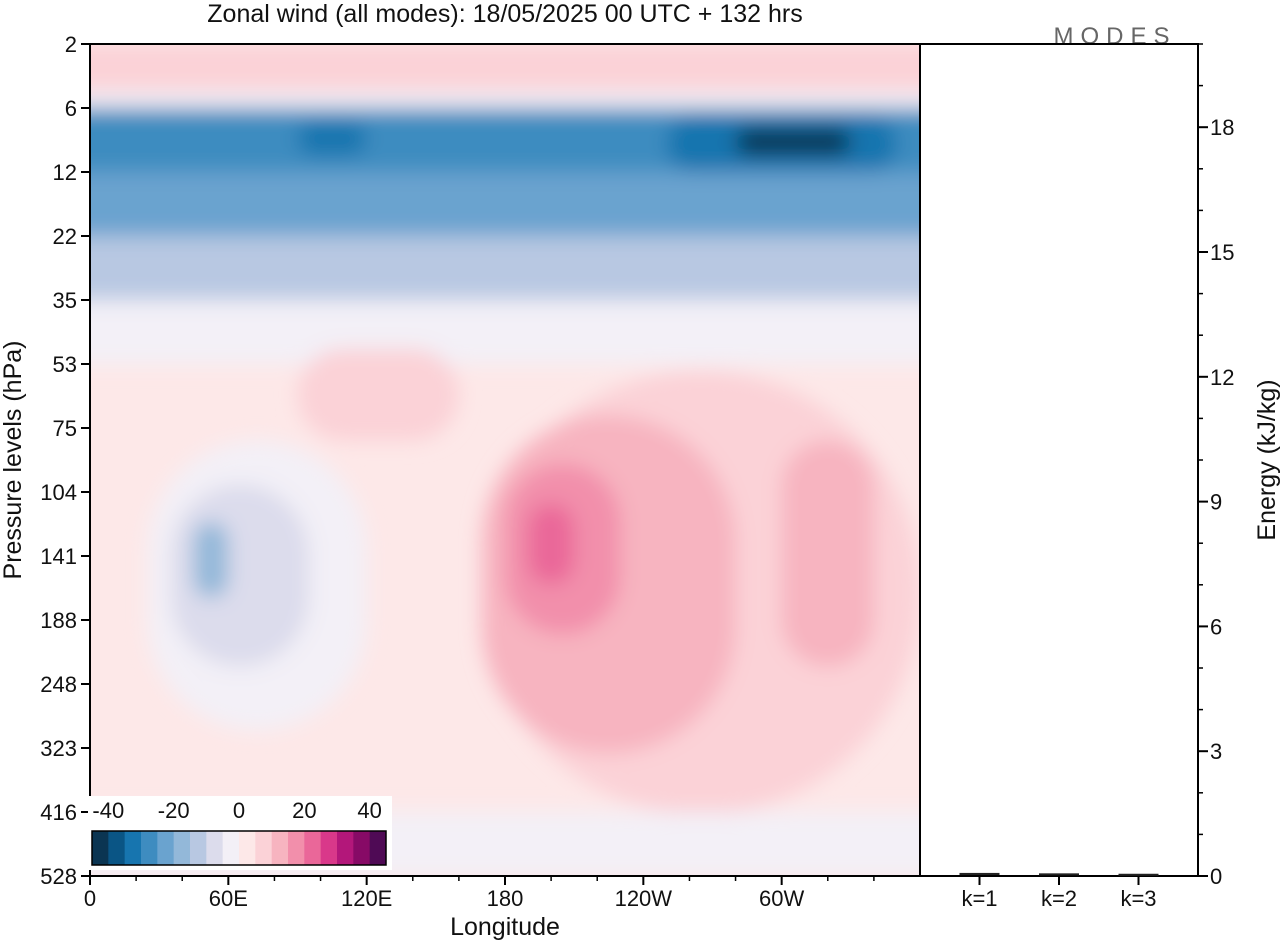 The width and height of the screenshot is (1280, 942). I want to click on y-tick-label: 75, so click(65, 428).